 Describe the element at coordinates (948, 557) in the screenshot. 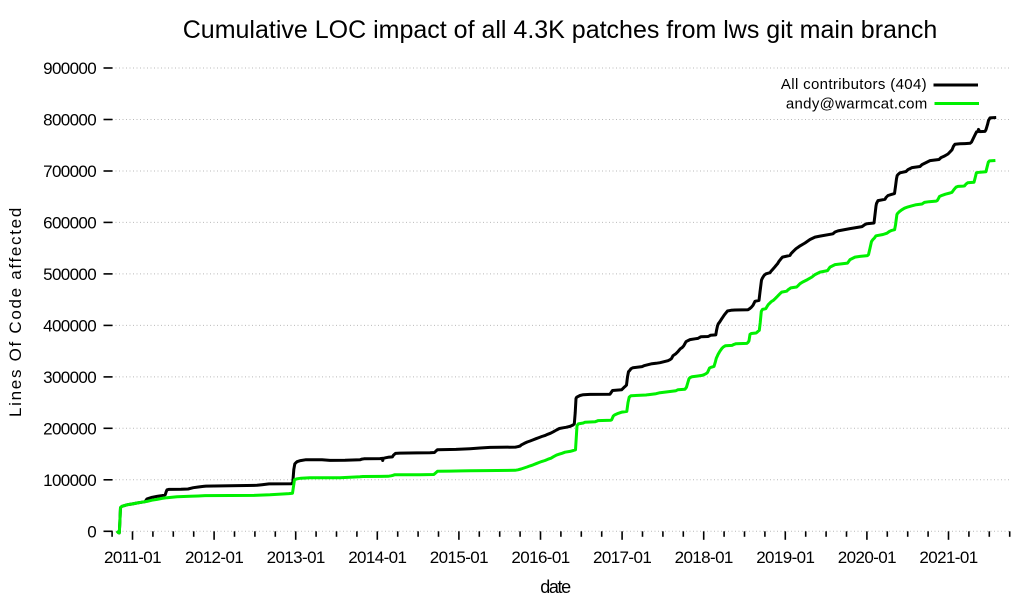

I see `svg-text: 2021-01` at that location.